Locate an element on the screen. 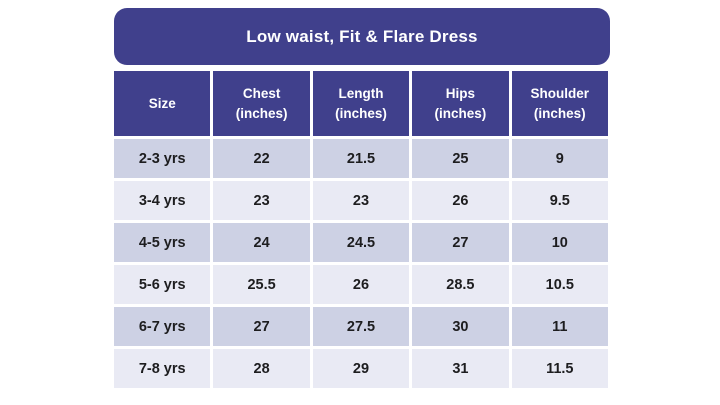  cell-shoulder: 10 is located at coordinates (559, 242).